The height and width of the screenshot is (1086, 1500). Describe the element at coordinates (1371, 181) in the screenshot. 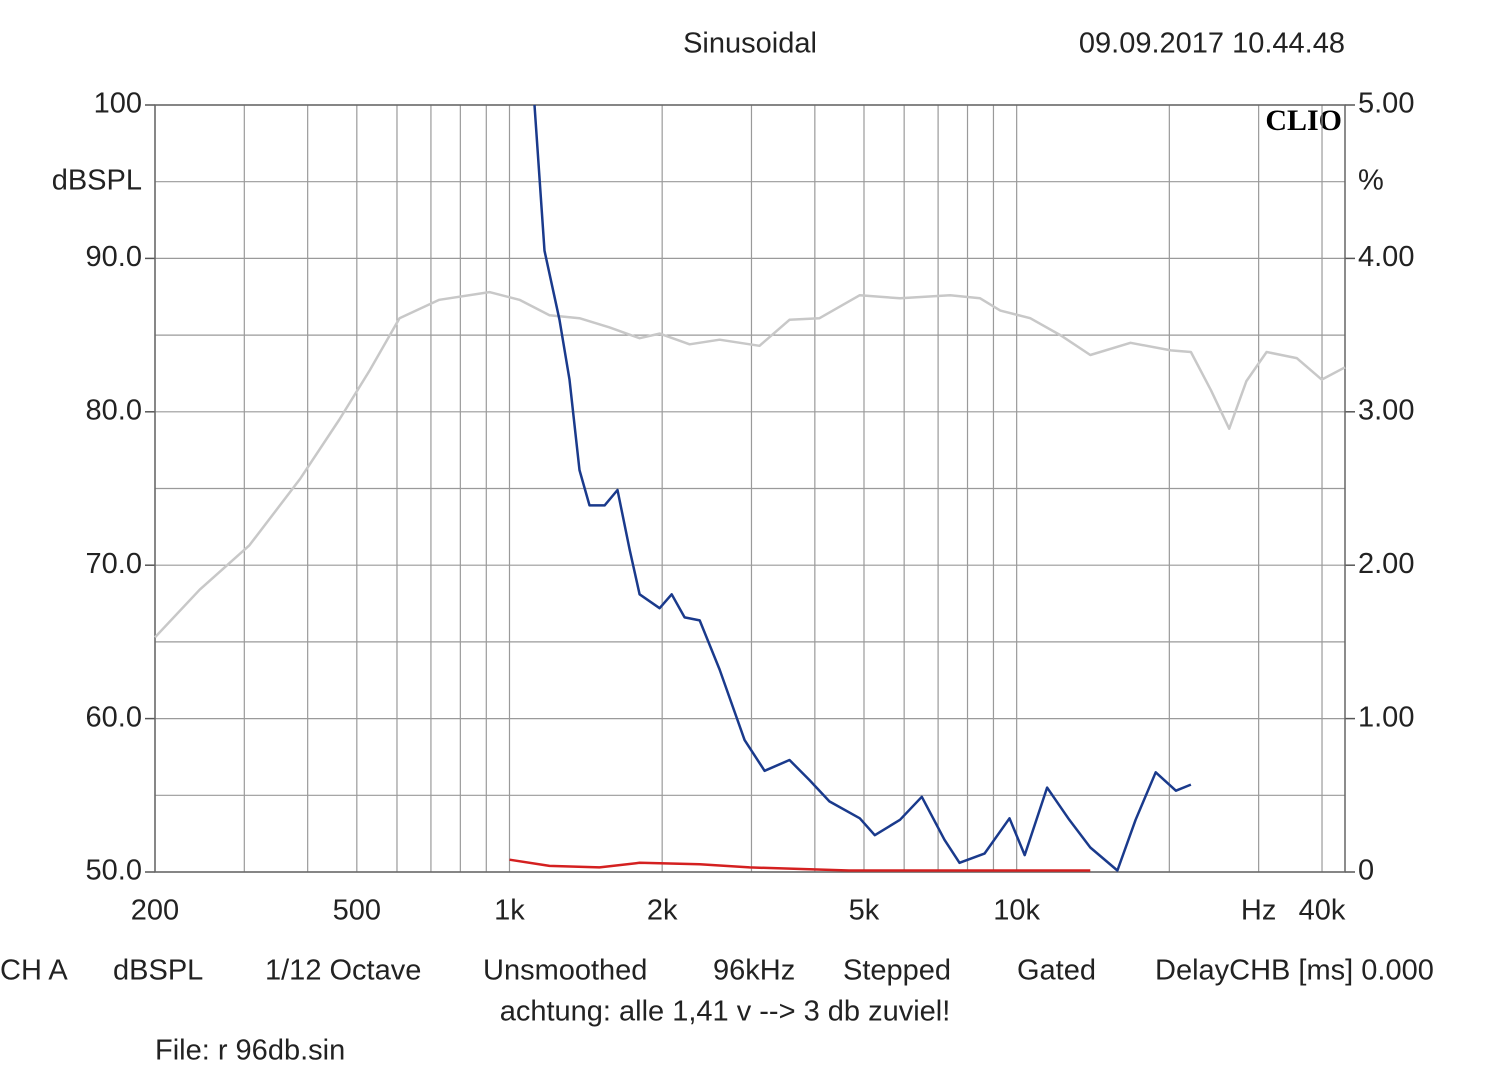

I see `y2-axis-label: %` at that location.